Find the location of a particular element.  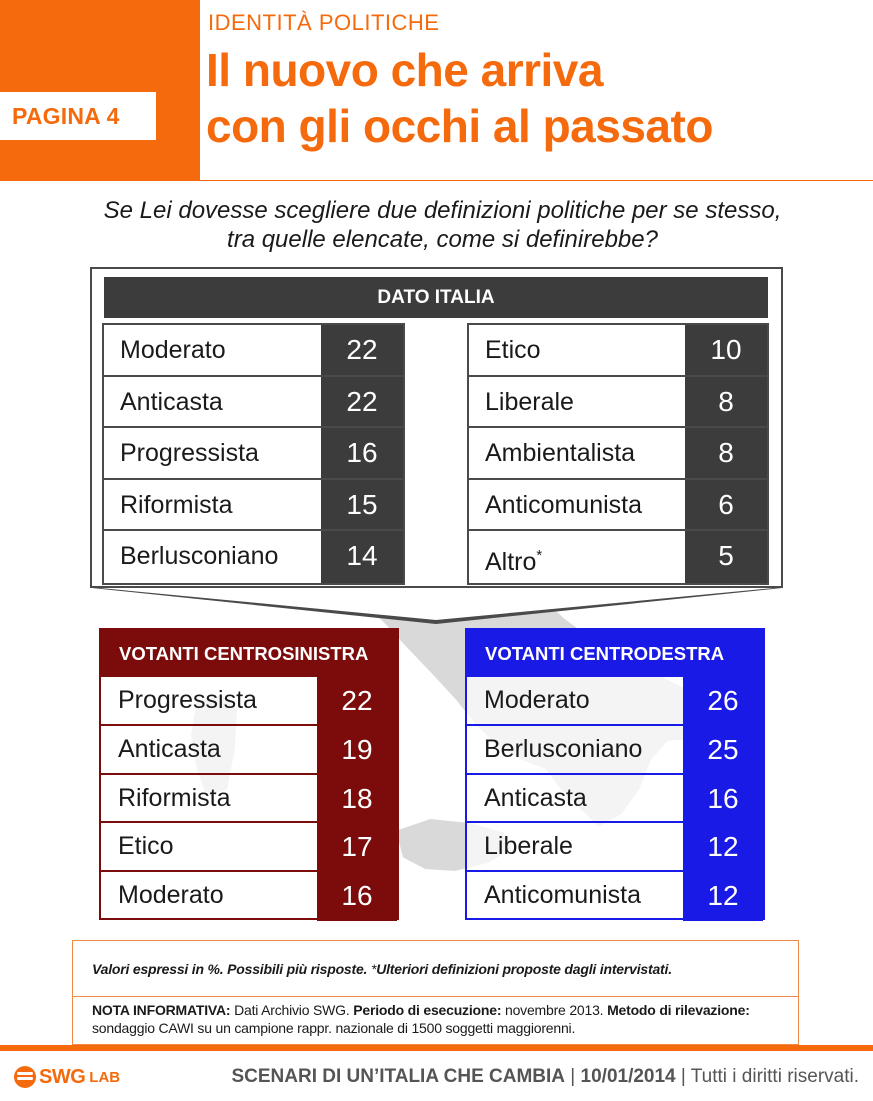

table-row: Moderato 22 is located at coordinates (253, 351).